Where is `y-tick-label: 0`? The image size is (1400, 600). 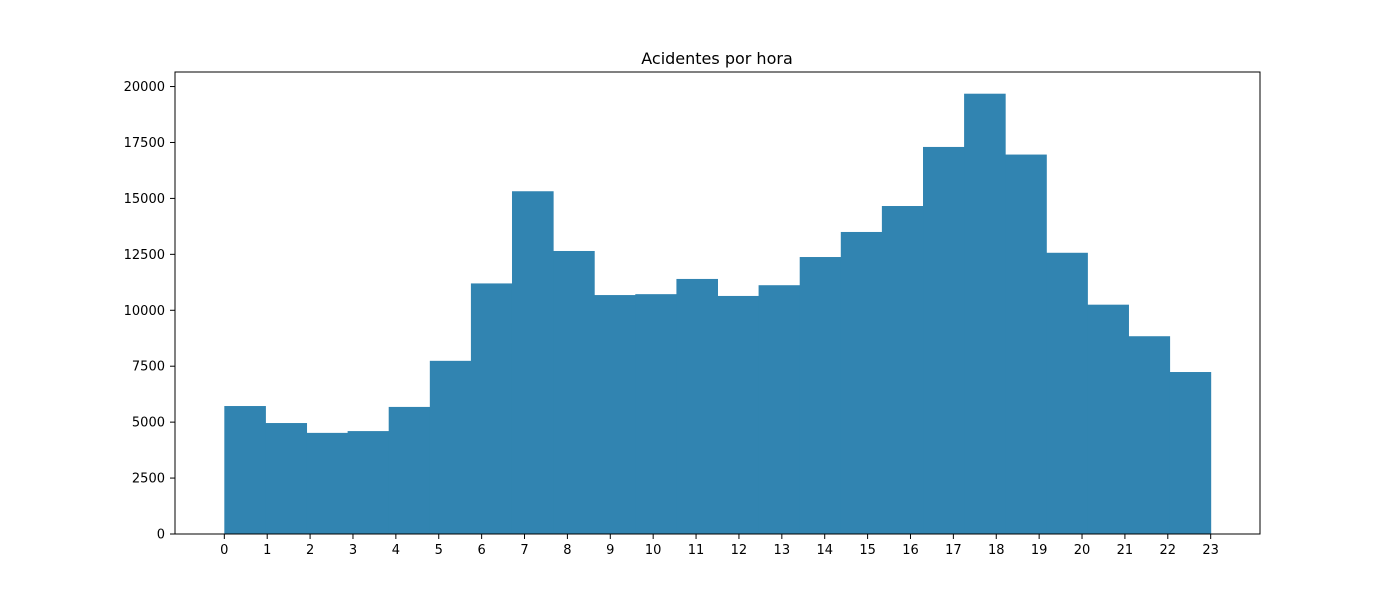 y-tick-label: 0 is located at coordinates (161, 535).